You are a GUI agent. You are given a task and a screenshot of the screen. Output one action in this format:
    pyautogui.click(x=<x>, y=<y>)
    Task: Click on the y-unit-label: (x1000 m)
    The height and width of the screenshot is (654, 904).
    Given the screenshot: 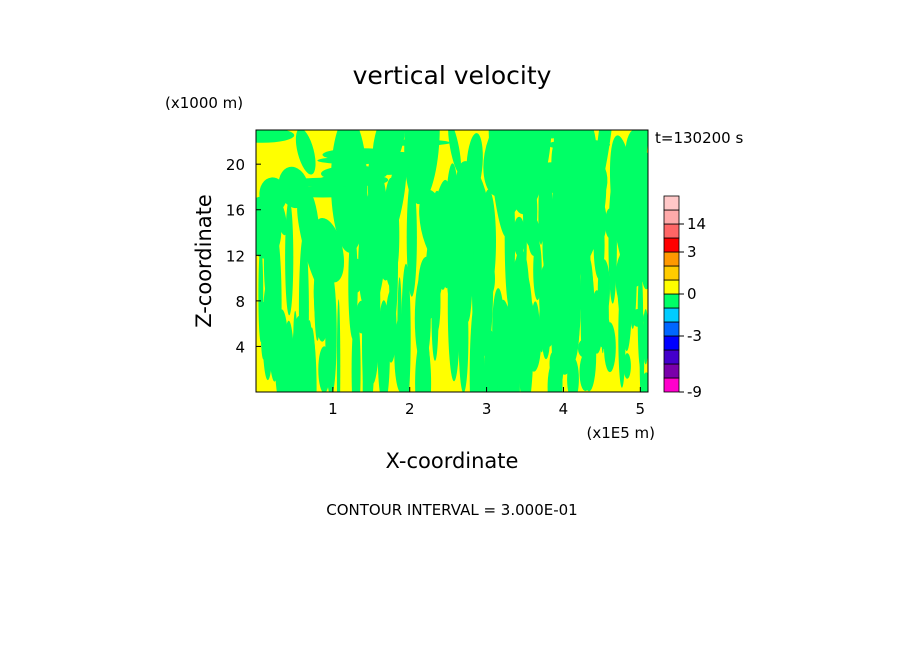 What is the action you would take?
    pyautogui.click(x=204, y=103)
    